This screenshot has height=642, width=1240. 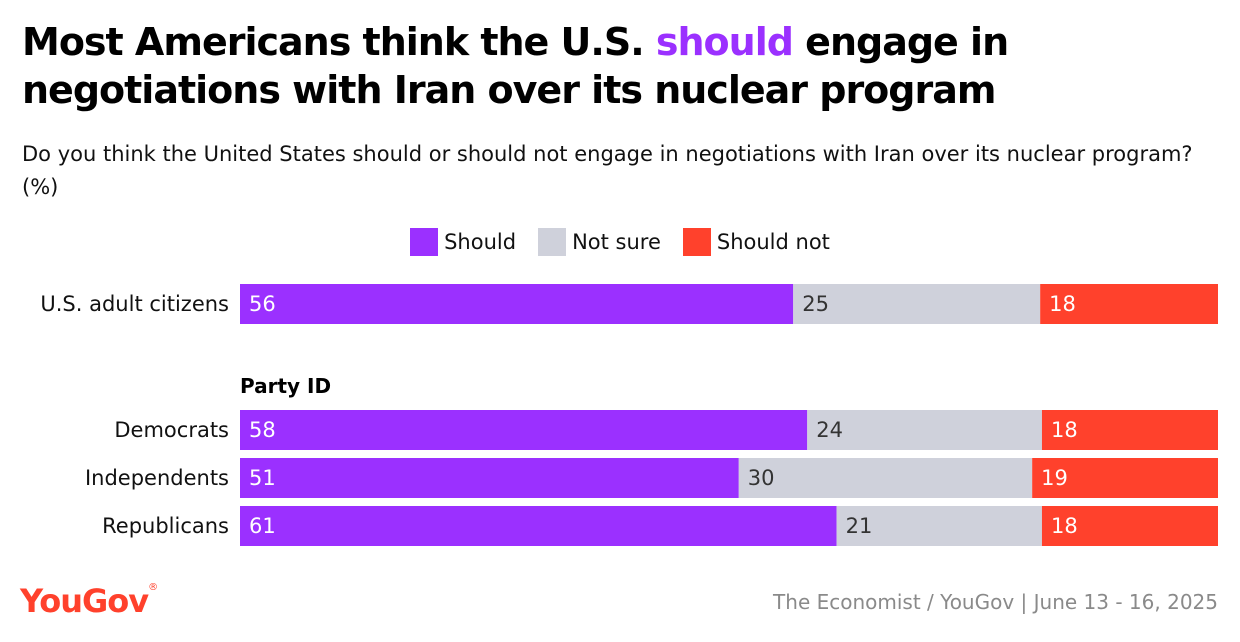 What do you see at coordinates (815, 304) in the screenshot?
I see `data-label-not-sure-u-s-adult-citizens: 25` at bounding box center [815, 304].